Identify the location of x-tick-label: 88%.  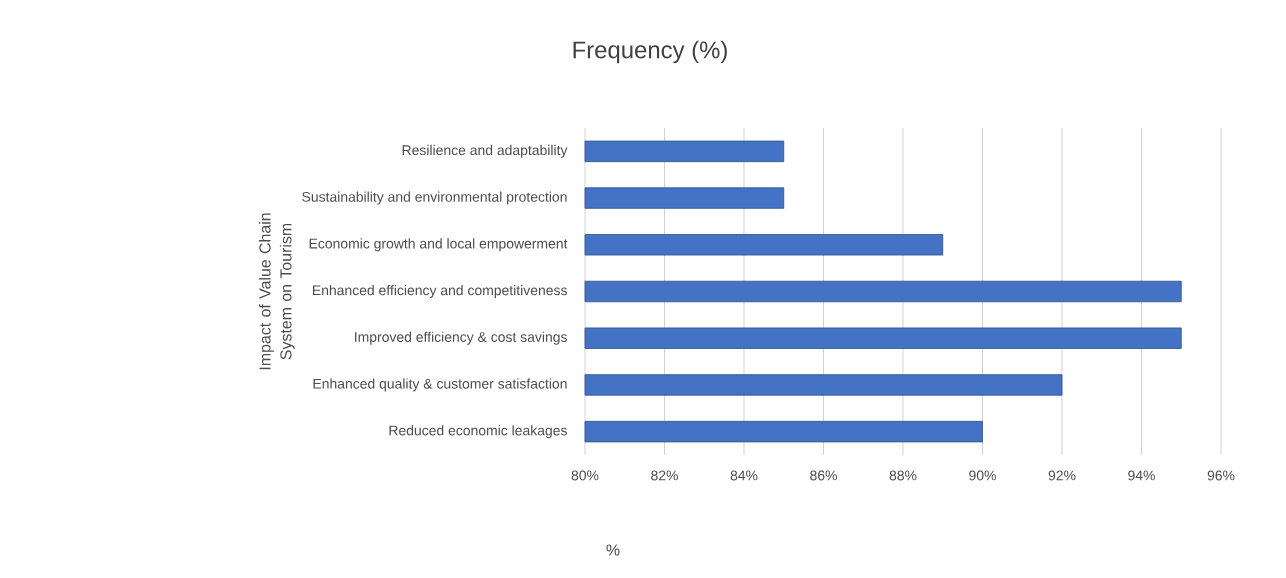
(903, 475).